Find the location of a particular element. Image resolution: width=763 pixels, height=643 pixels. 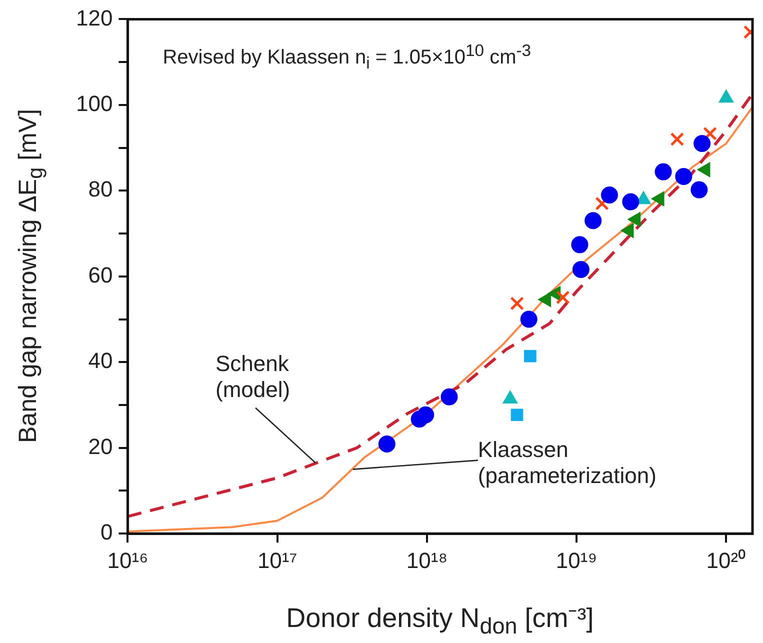

annotation: Klaassen (parameterization) is located at coordinates (567, 463).